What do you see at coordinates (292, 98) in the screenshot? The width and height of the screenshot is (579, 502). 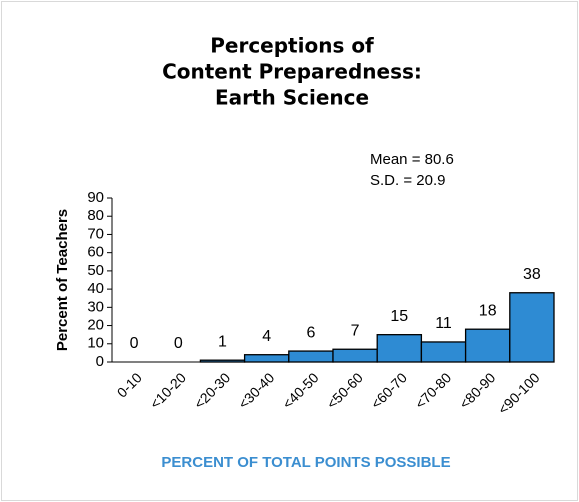 I see `chart-title: Earth Science` at bounding box center [292, 98].